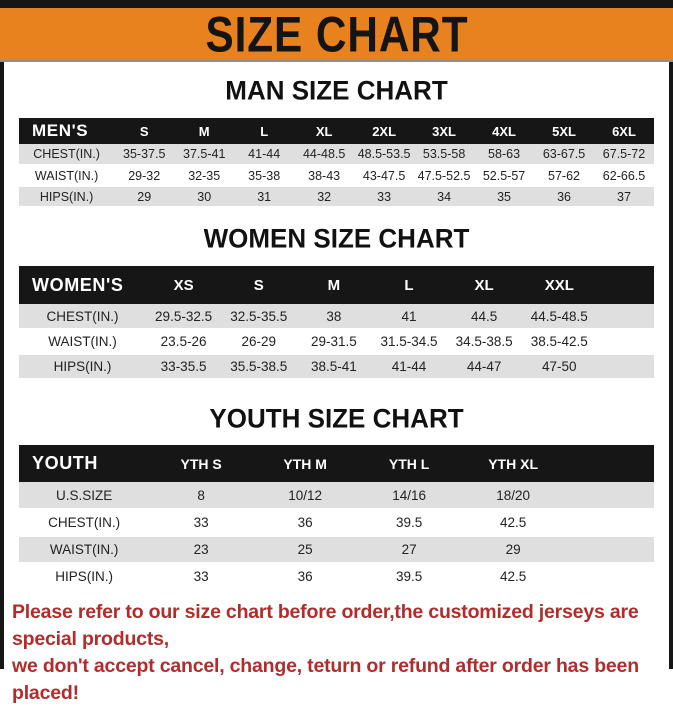 The image size is (673, 707). I want to click on value-cell: 26-29, so click(258, 341).